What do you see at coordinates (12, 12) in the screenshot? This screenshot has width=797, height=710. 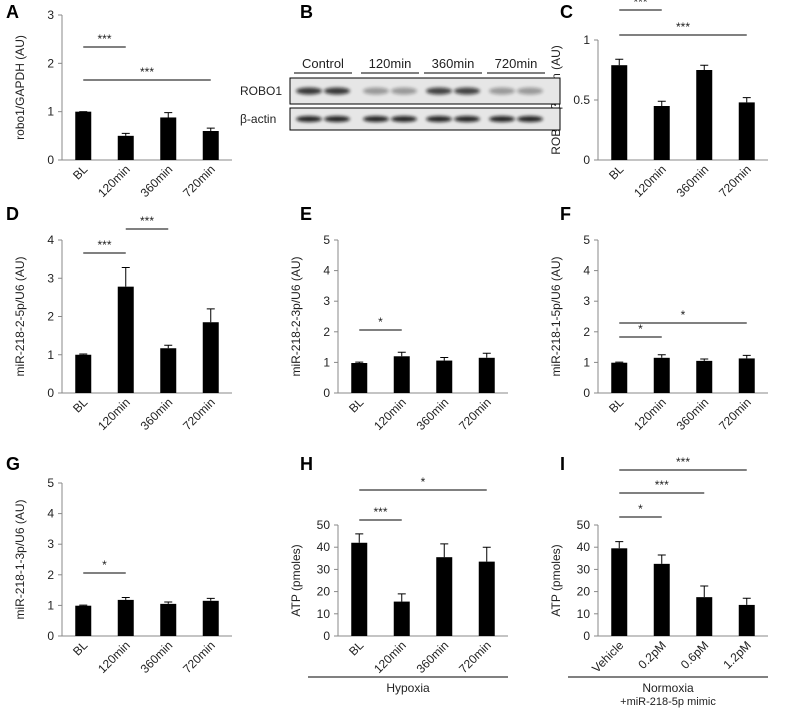 I see `panel-label: A` at bounding box center [12, 12].